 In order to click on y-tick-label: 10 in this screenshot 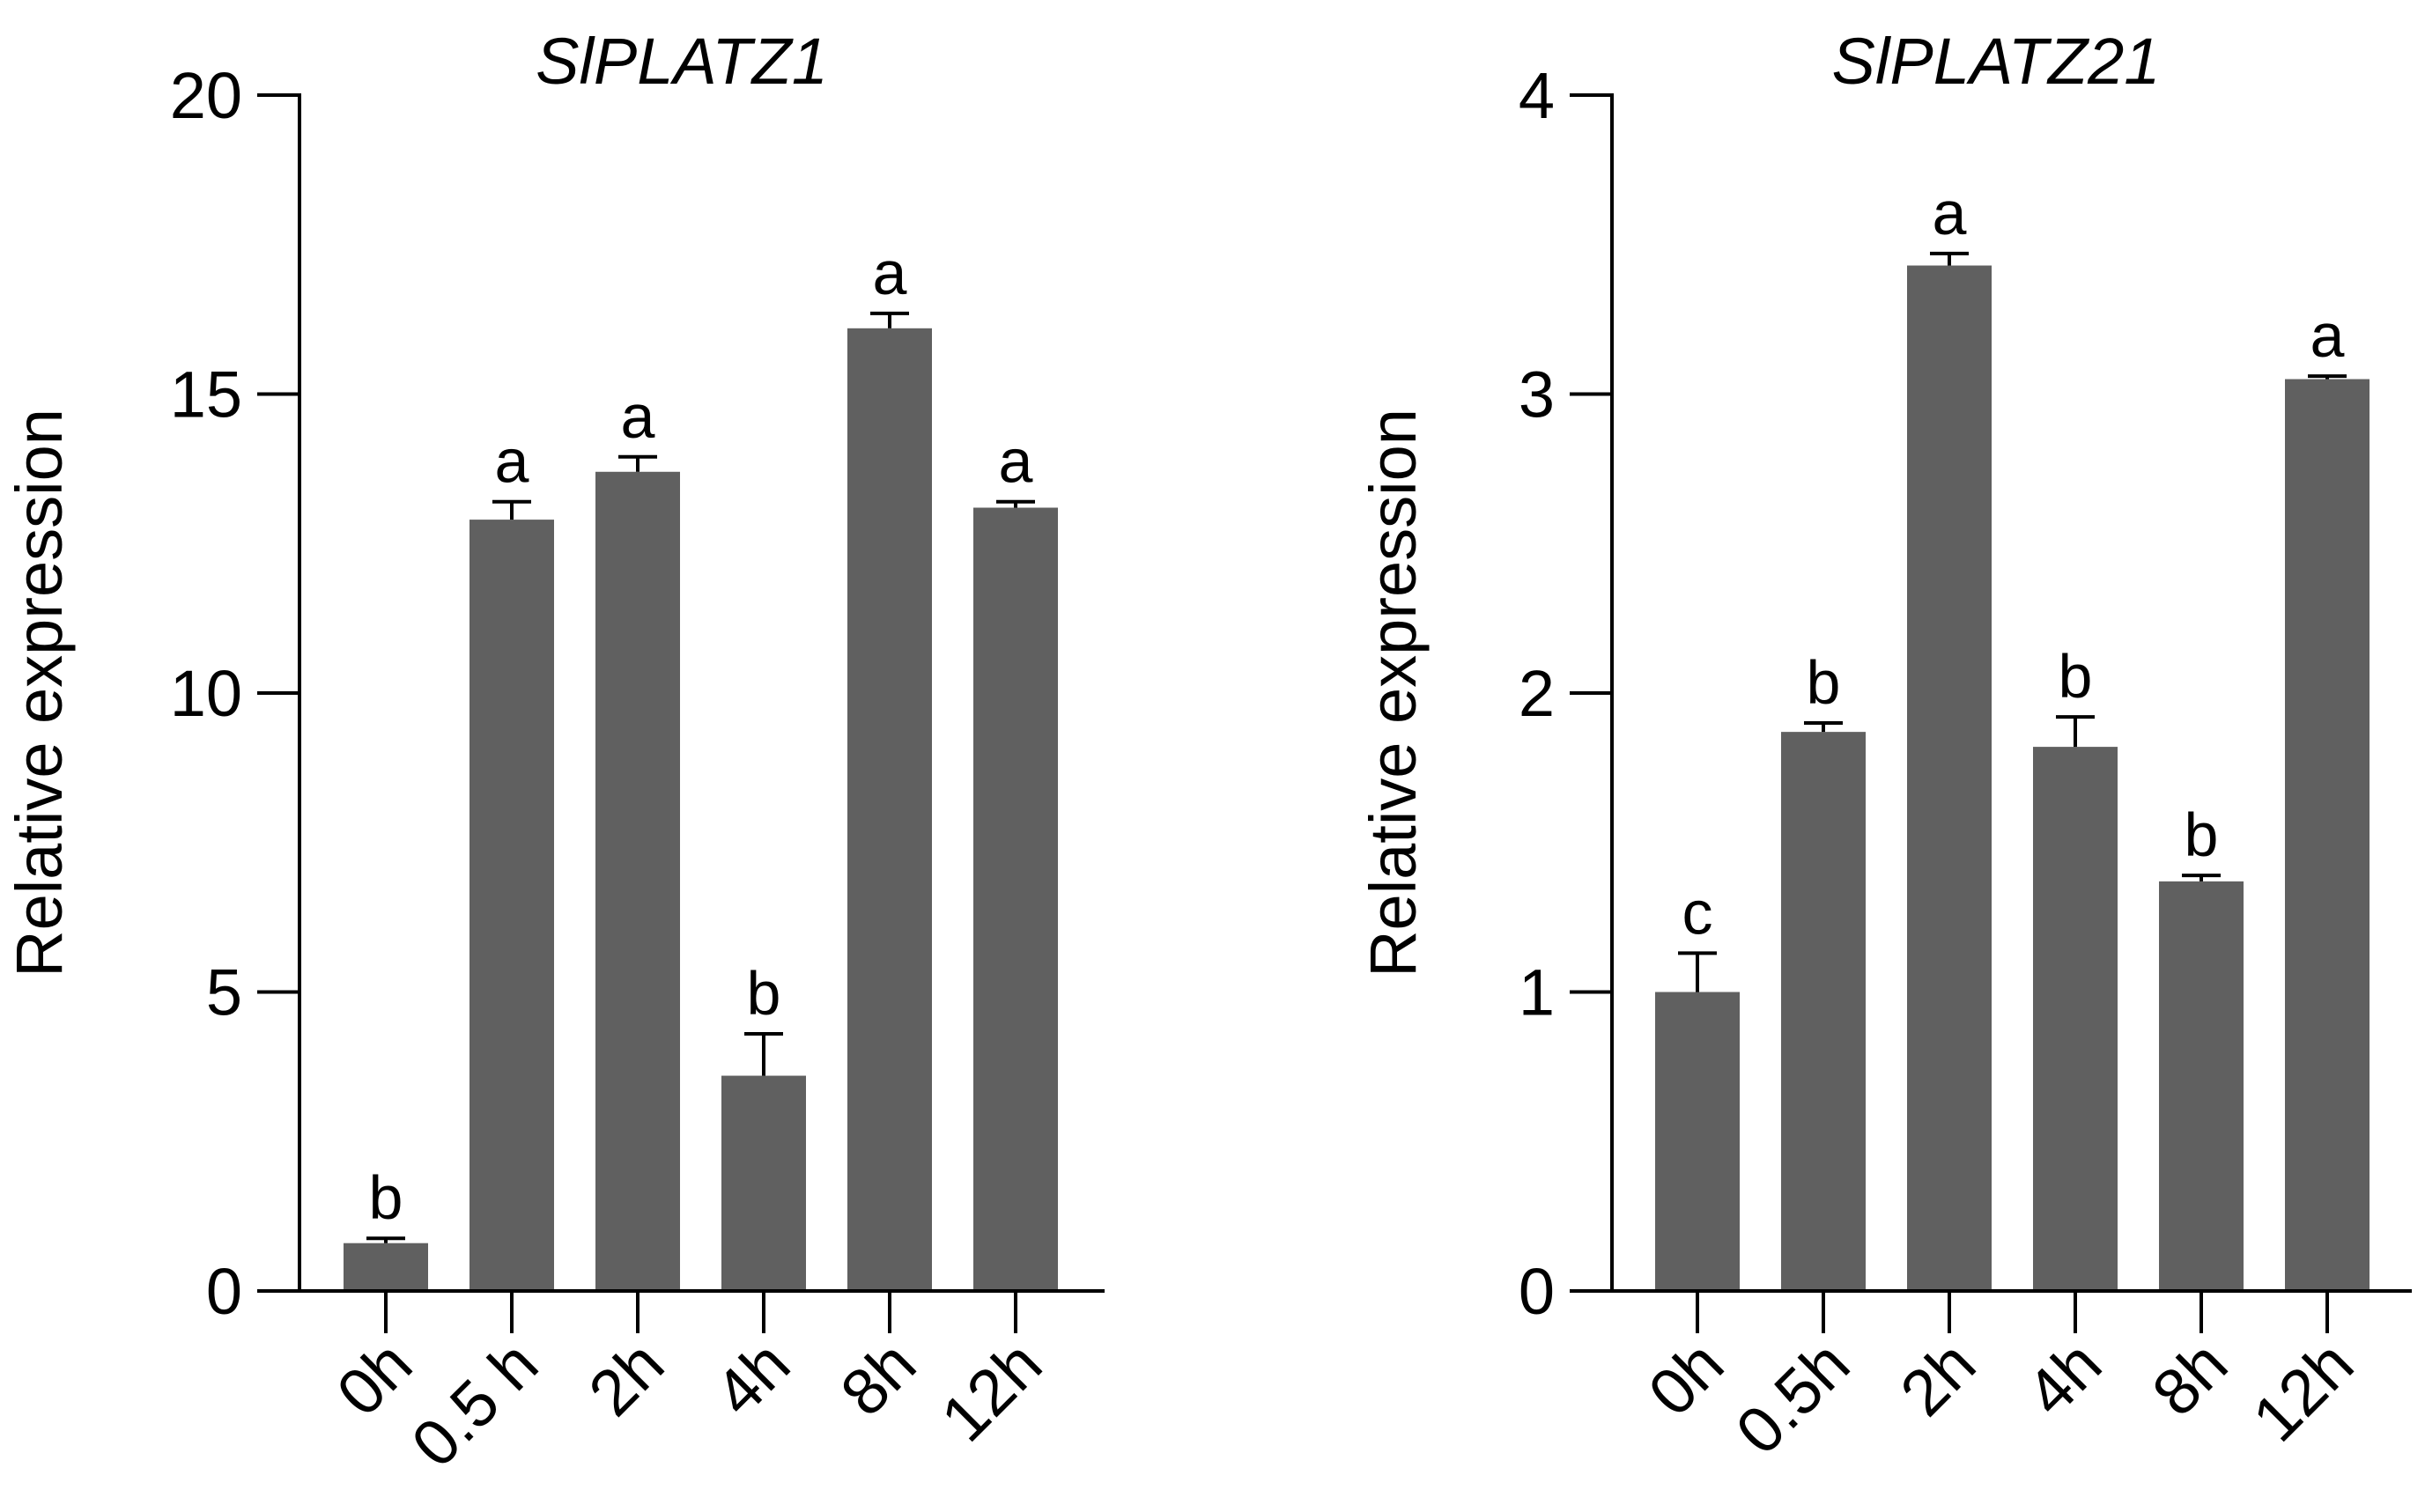, I will do `click(206, 693)`.